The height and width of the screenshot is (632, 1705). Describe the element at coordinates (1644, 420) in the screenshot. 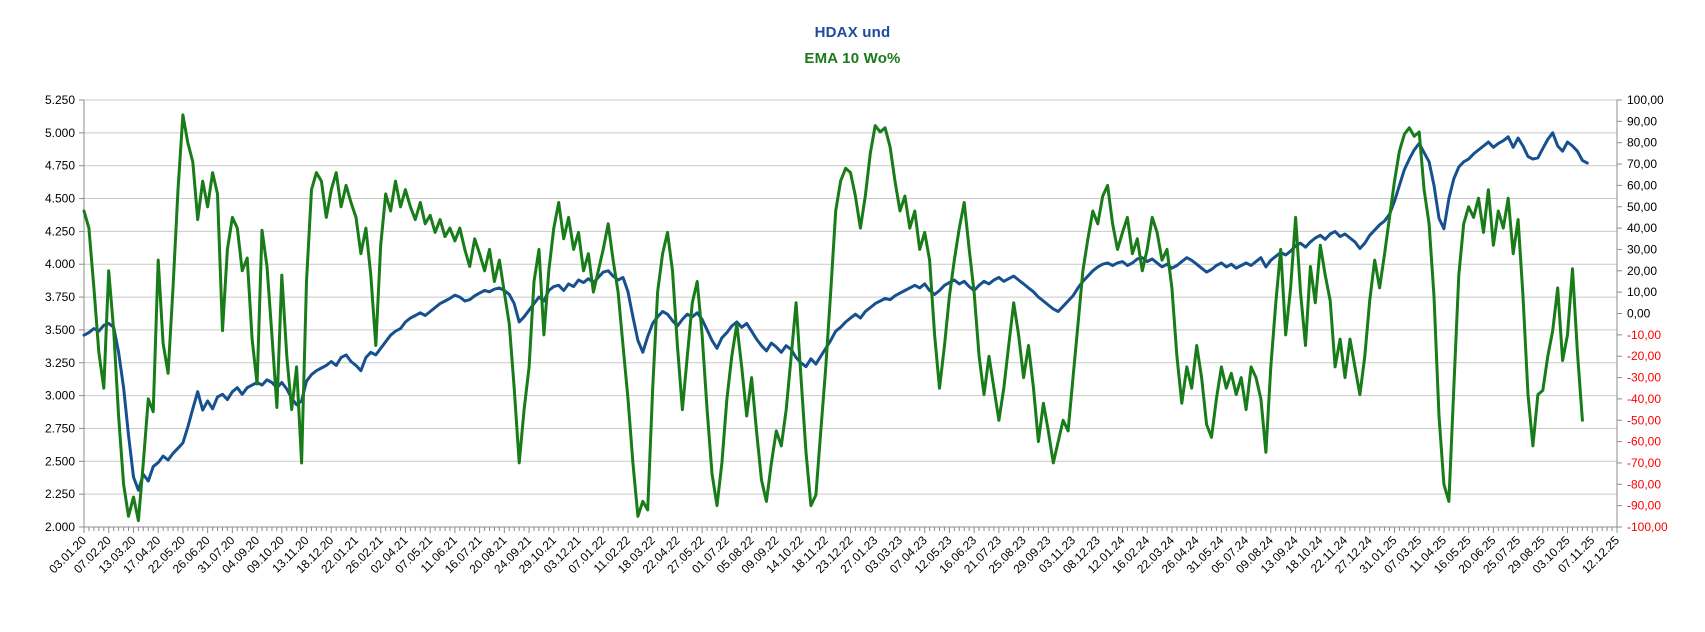

I see `right-axis-label: -50,00` at that location.